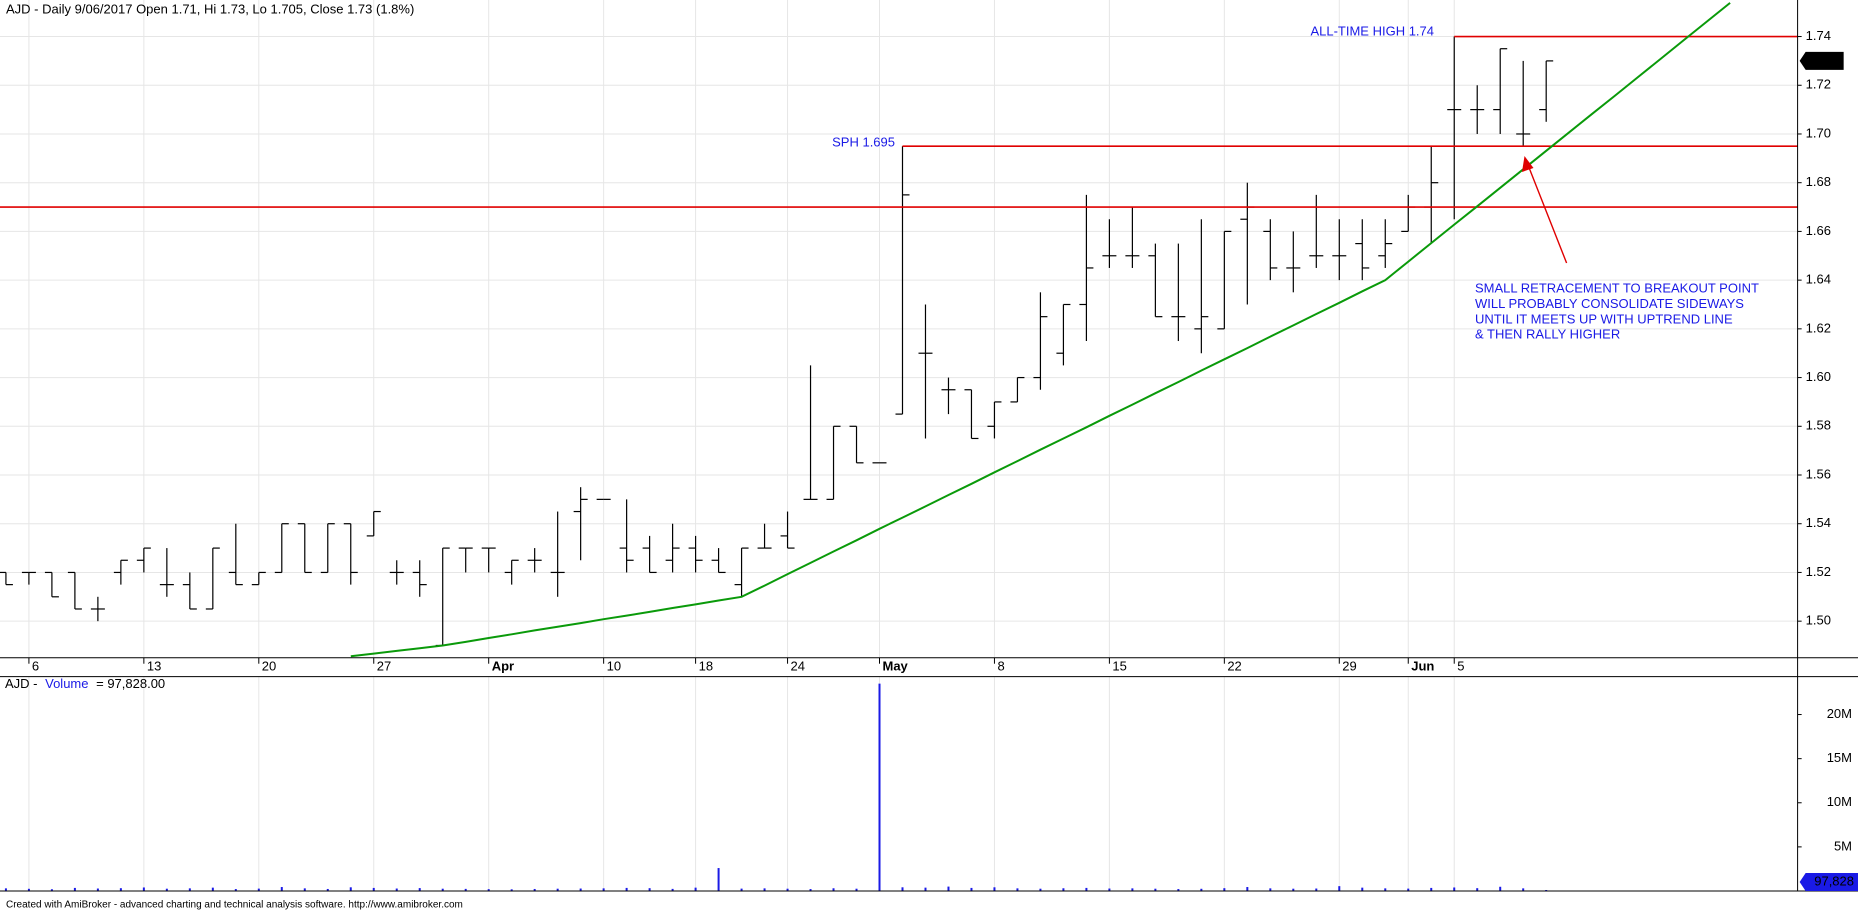 The height and width of the screenshot is (912, 1858). Describe the element at coordinates (1818, 571) in the screenshot. I see `y-tick-label: 1.52` at that location.